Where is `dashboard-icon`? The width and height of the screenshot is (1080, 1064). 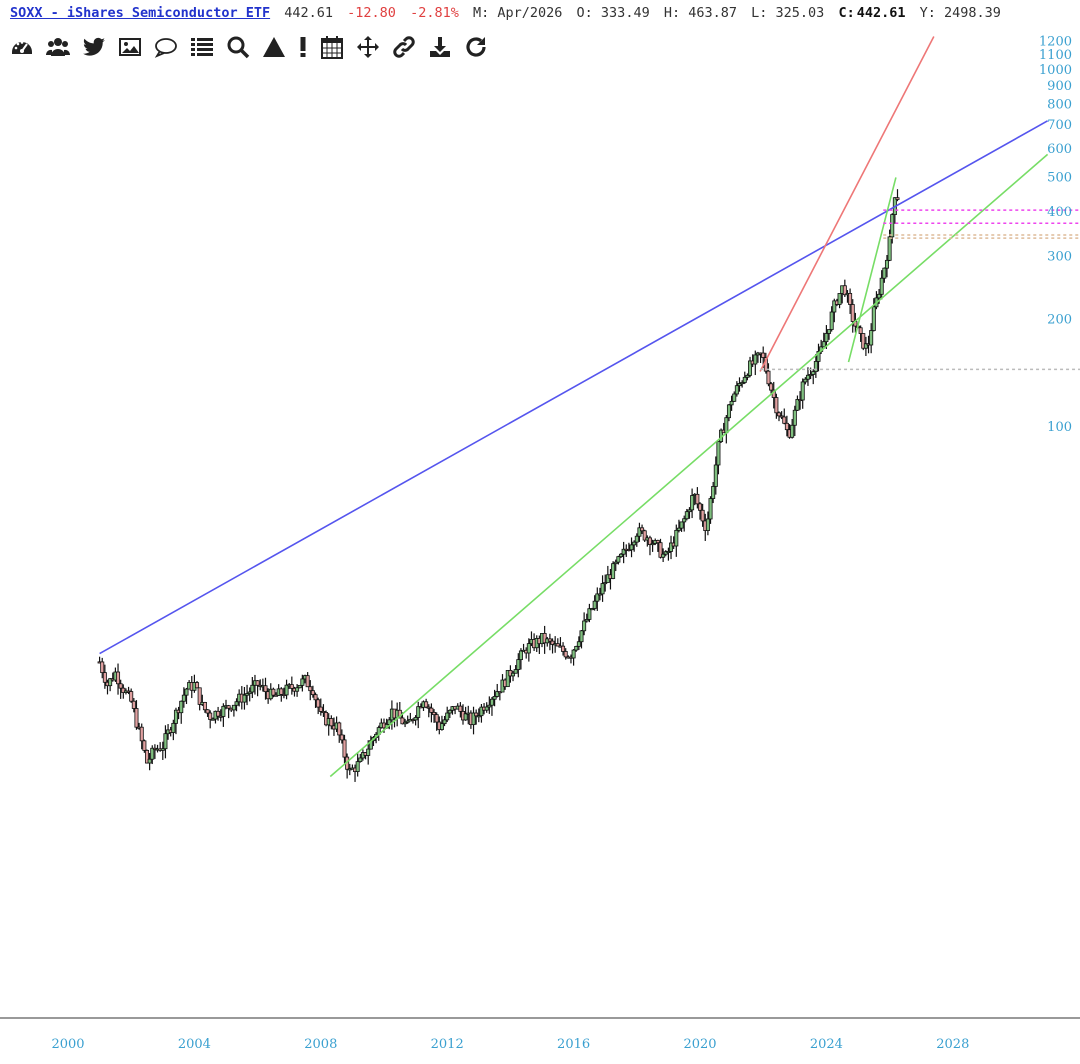
dashboard-icon is located at coordinates (22, 47).